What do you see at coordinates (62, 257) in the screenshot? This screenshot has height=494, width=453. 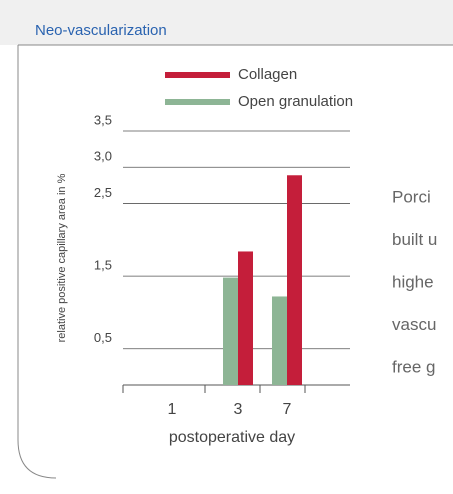 I see `y-axis-label: relative positive capillary area in %` at bounding box center [62, 257].